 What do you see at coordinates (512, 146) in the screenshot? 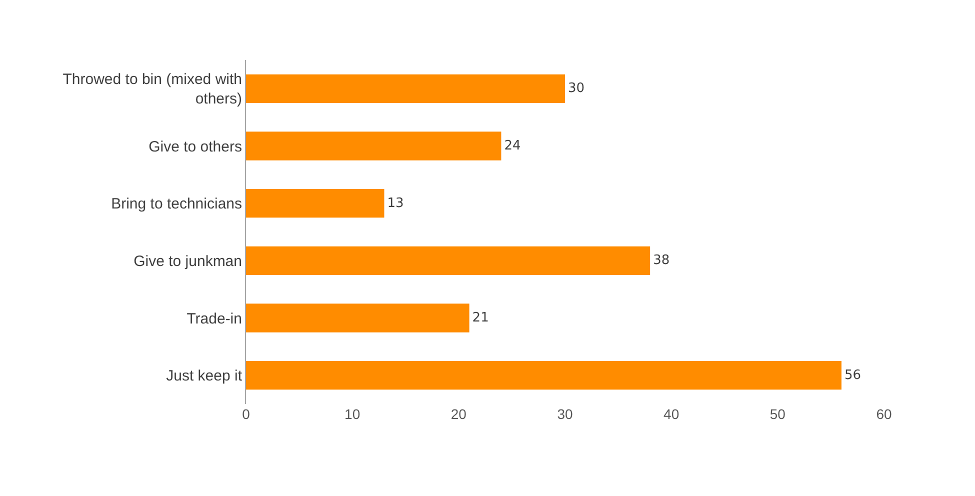
I see `data-label: 24` at bounding box center [512, 146].